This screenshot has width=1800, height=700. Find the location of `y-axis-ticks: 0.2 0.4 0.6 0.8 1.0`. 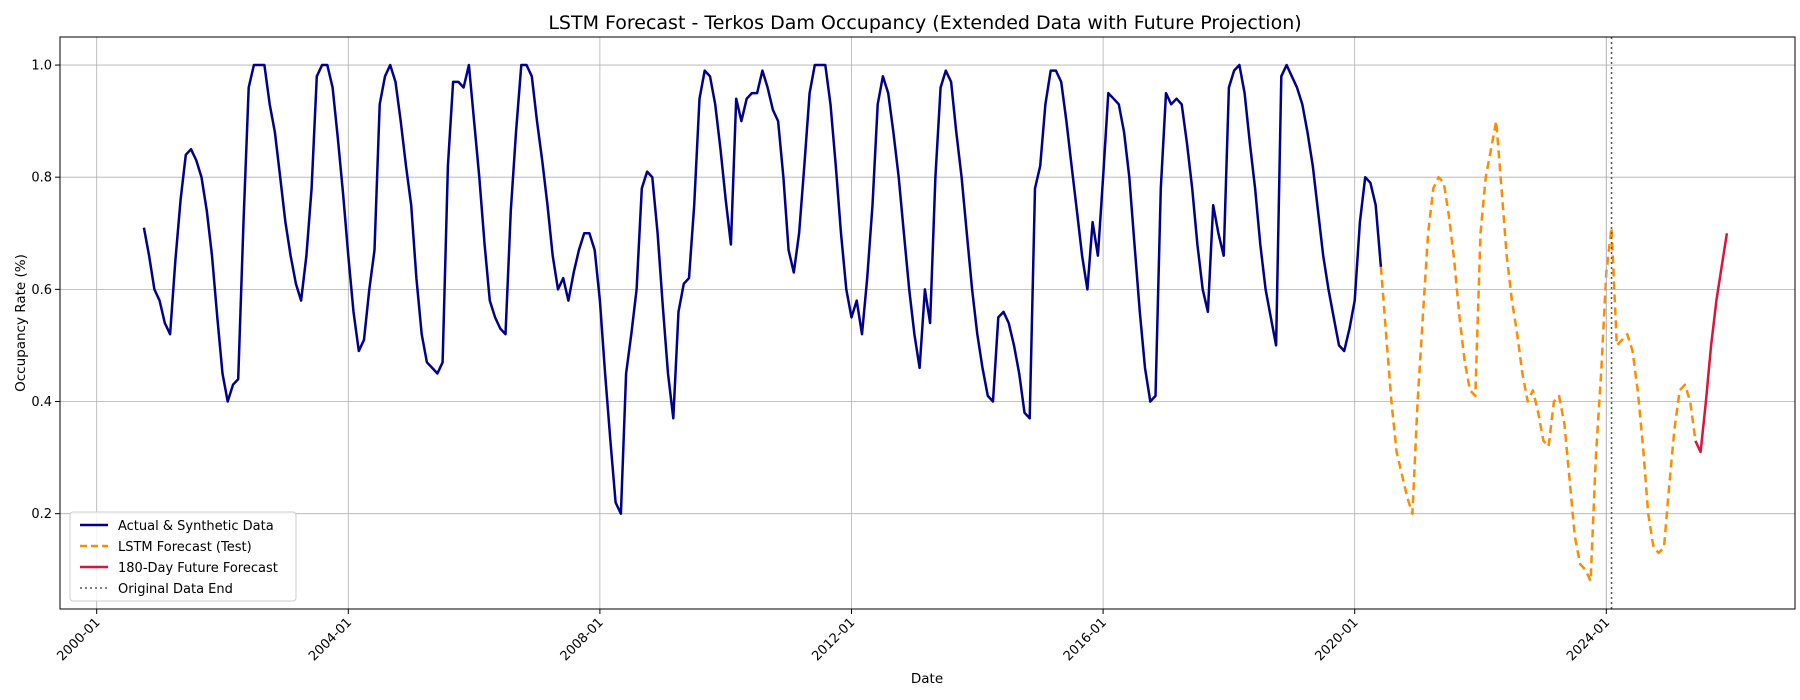

y-axis-ticks: 0.2 0.4 0.6 0.8 1.0 is located at coordinates (45, 290).